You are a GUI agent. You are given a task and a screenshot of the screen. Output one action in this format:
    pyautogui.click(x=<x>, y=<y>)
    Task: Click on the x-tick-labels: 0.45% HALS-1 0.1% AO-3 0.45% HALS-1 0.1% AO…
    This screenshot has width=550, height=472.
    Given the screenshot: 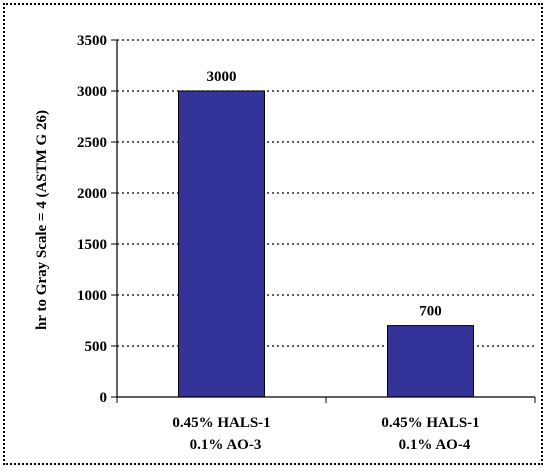 What is the action you would take?
    pyautogui.click(x=325, y=434)
    